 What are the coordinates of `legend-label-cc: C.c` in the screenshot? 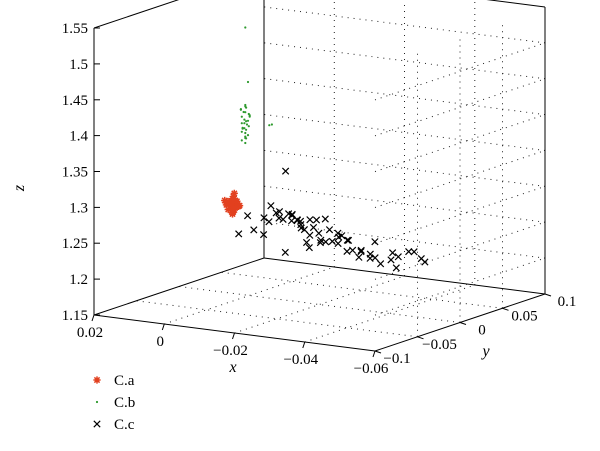 It's located at (124, 425).